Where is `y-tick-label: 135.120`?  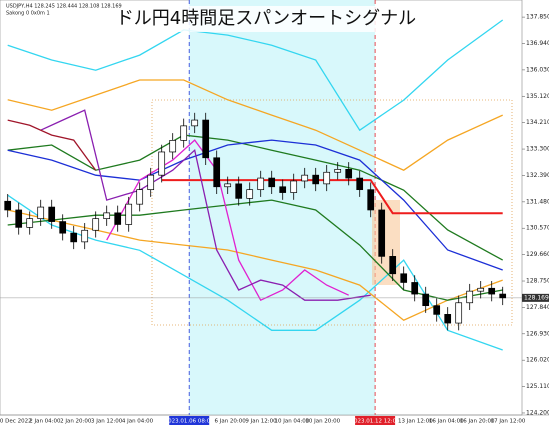
y-tick-label: 135.120 is located at coordinates (537, 96).